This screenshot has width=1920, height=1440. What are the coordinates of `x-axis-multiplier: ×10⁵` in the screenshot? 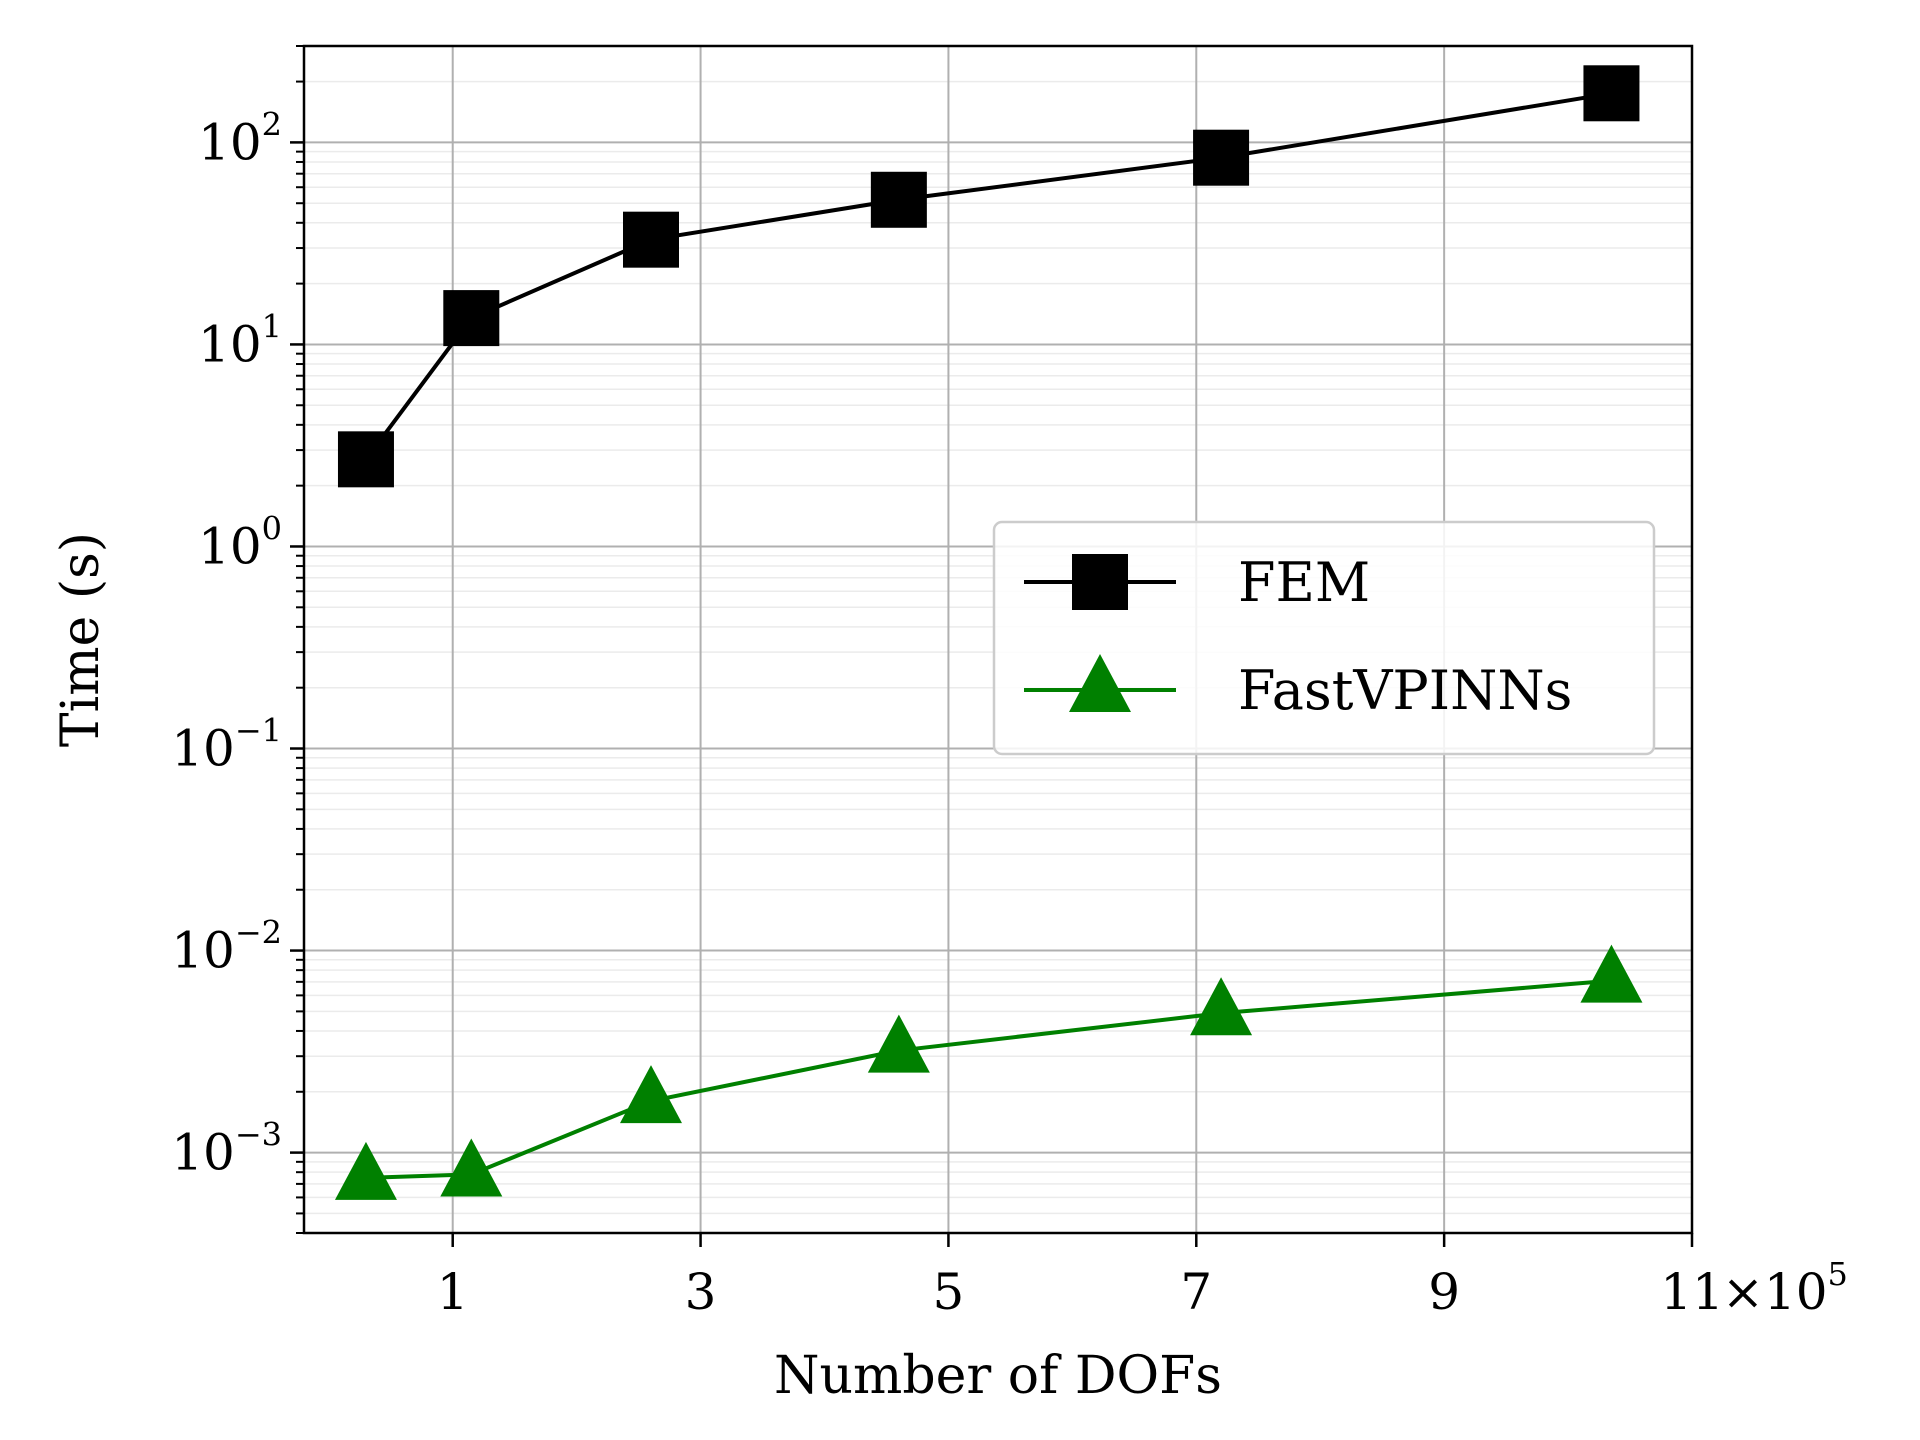 It's located at (1785, 1288).